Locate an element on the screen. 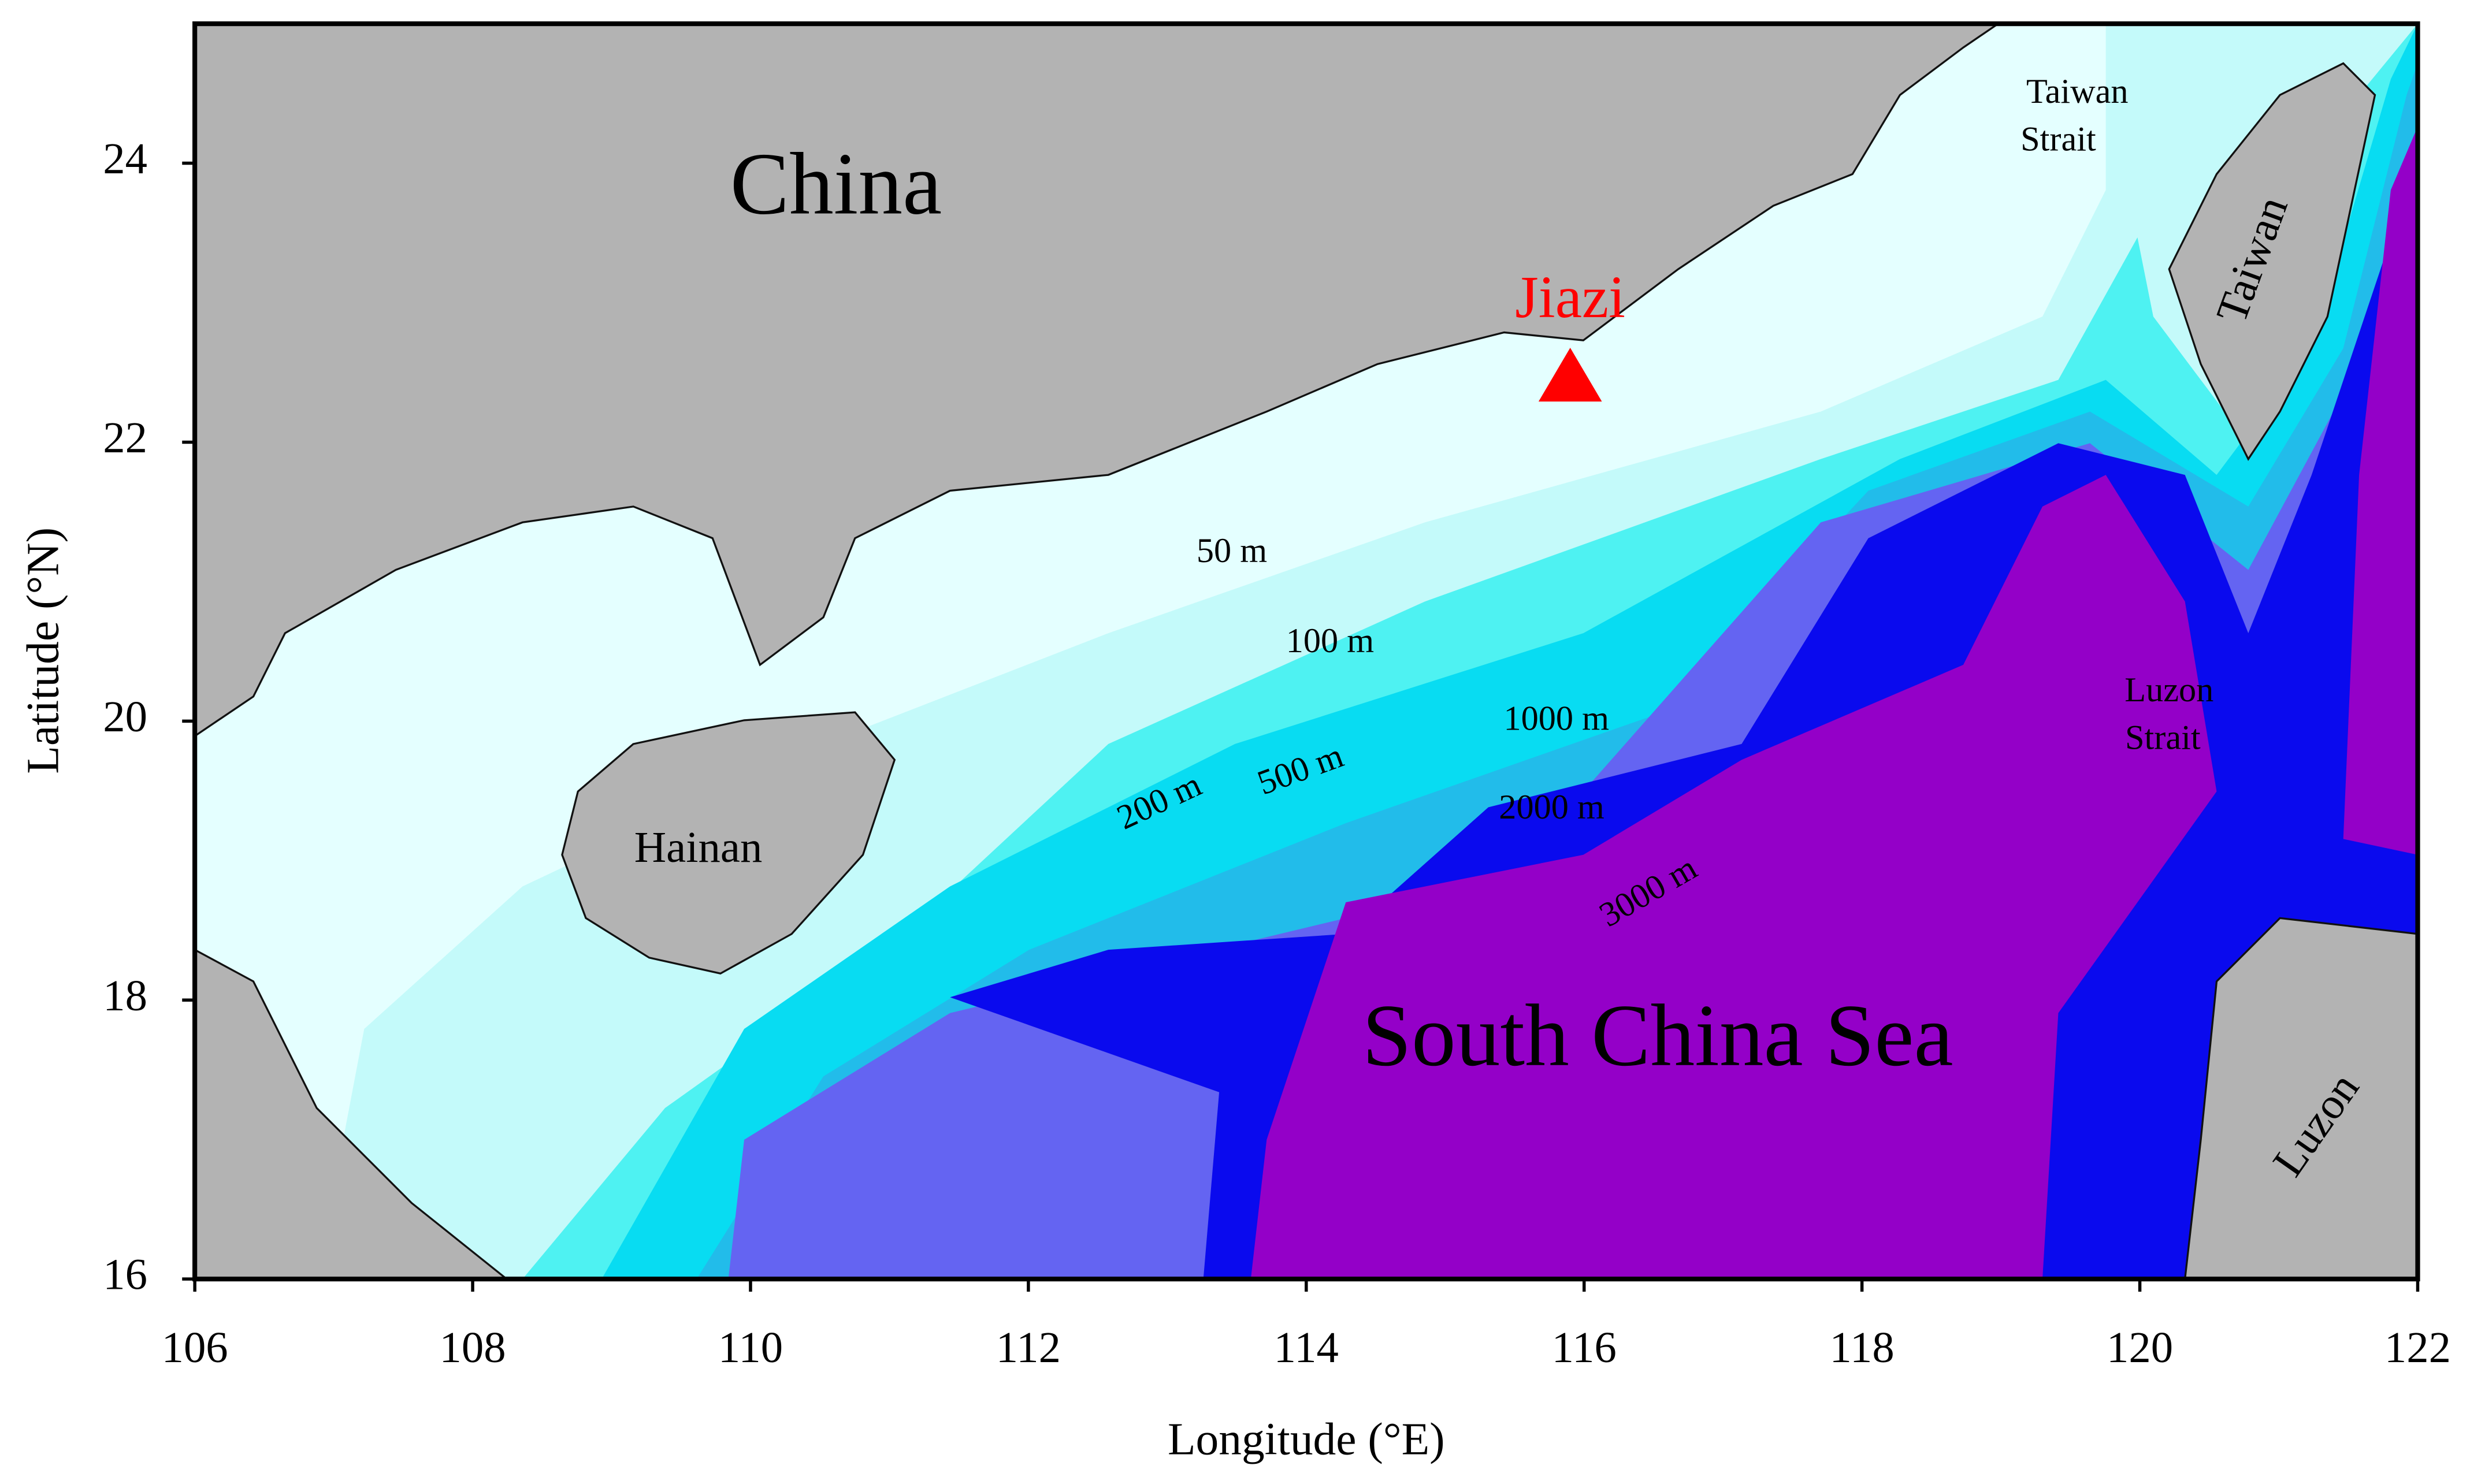 This screenshot has width=2470, height=1484. depth-over-3000-east is located at coordinates (2380, 491).